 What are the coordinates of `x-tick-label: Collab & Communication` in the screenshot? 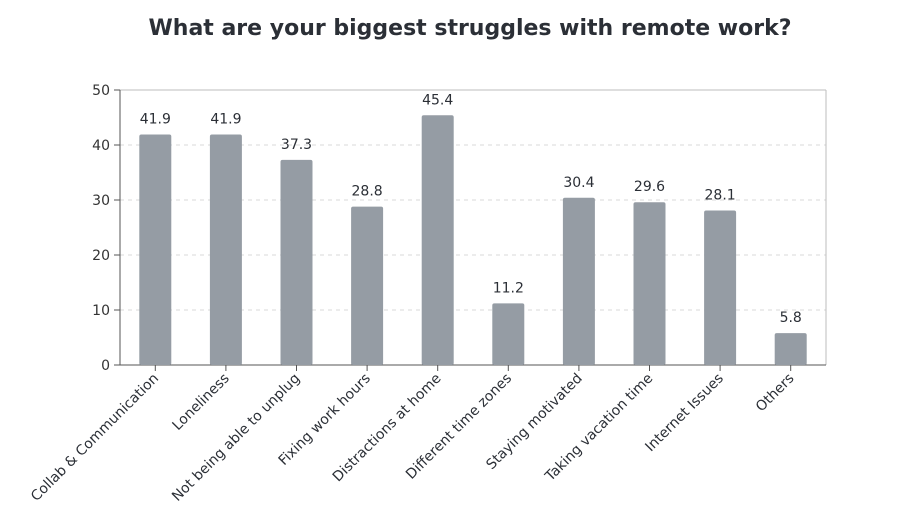 It's located at (95, 438).